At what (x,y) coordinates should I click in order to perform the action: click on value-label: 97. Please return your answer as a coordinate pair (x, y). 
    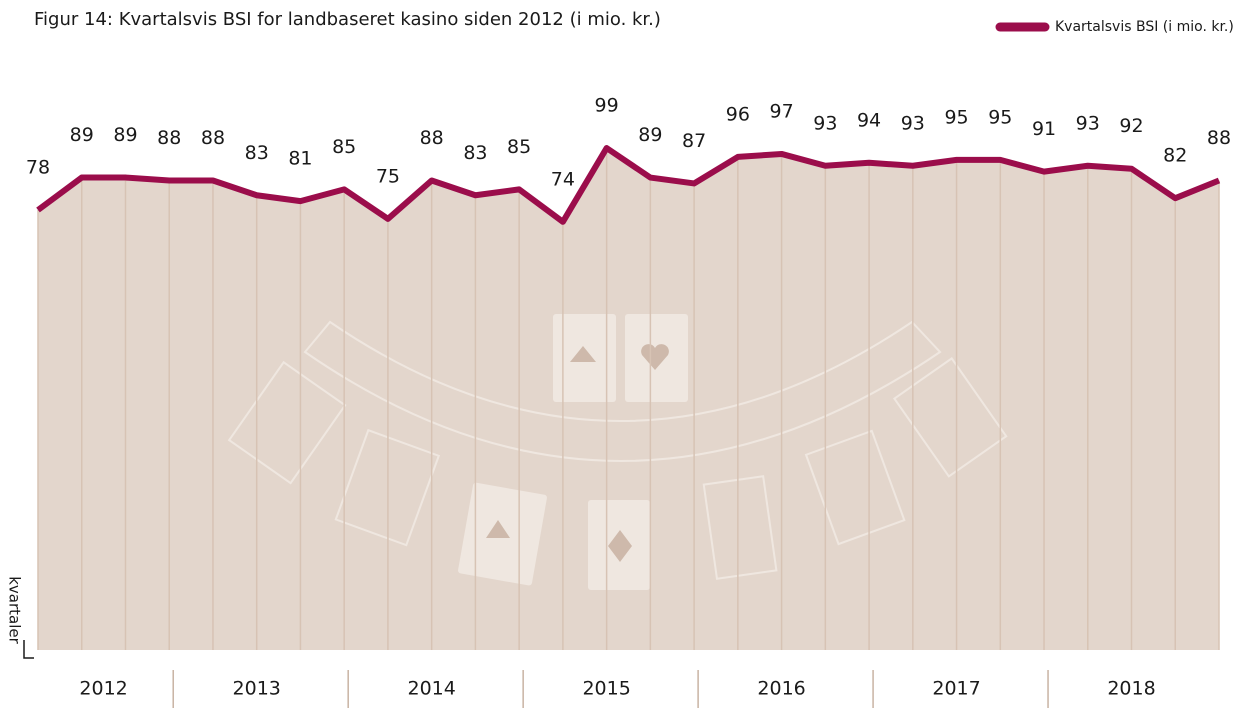
    Looking at the image, I should click on (781, 111).